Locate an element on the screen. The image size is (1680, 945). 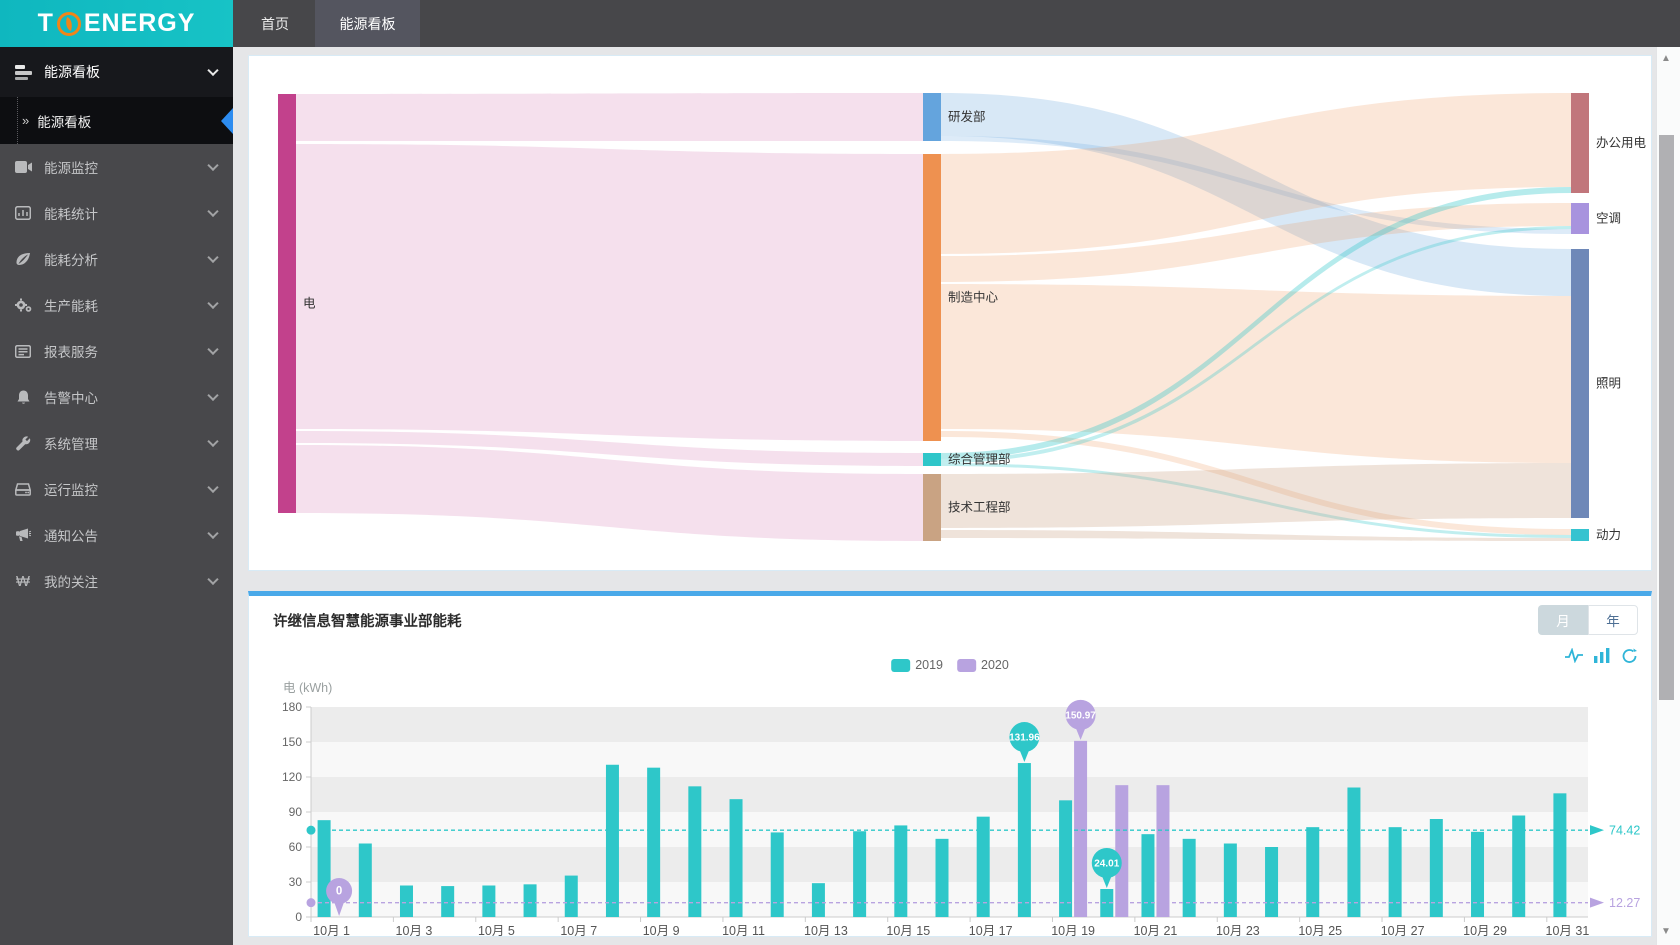
sidebar-item-能耗分析: 能耗分析 is located at coordinates (116, 259).